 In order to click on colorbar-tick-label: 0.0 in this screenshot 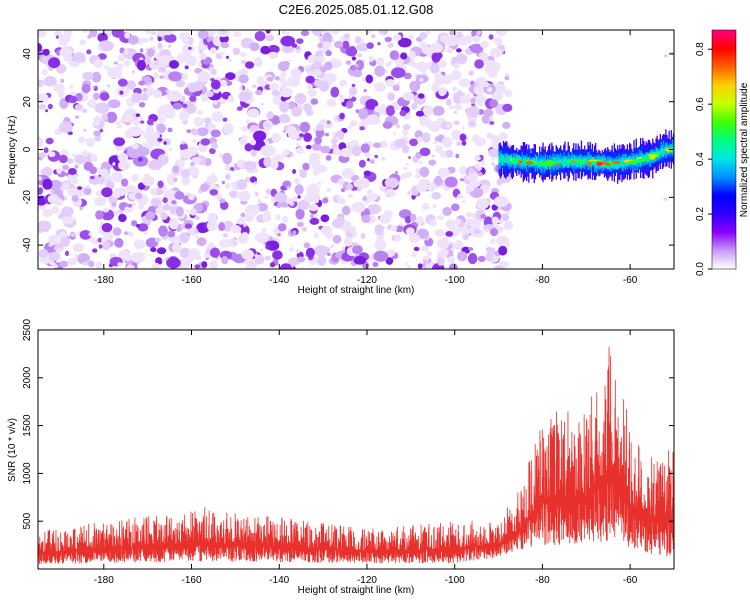, I will do `click(700, 269)`.